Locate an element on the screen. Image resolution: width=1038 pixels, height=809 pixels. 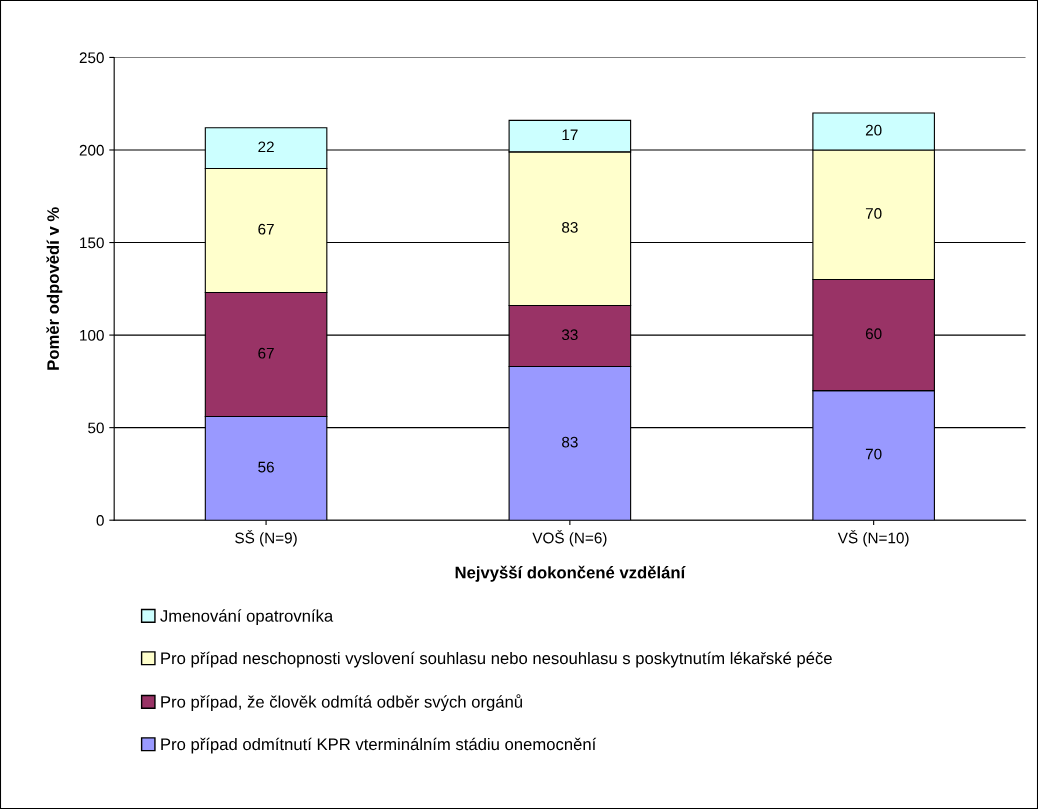
data-label: 56 is located at coordinates (266, 467).